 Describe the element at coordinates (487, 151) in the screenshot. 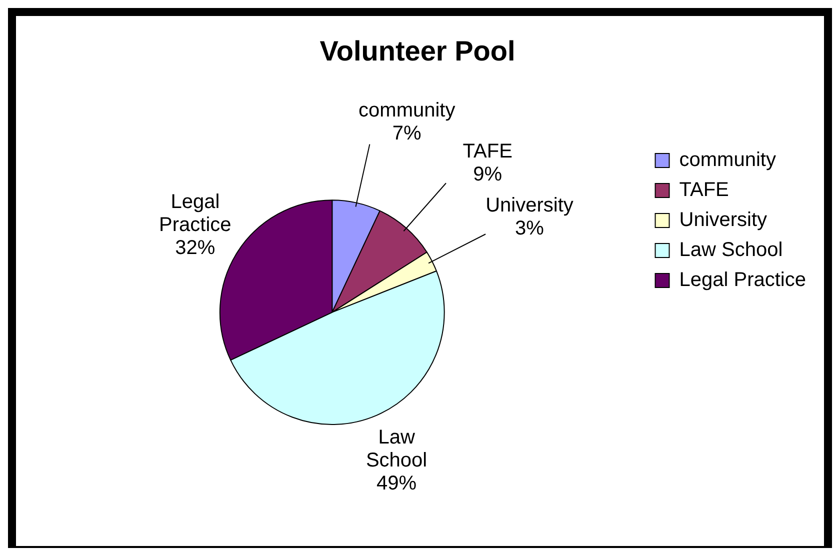

I see `category-label: TAFE` at that location.